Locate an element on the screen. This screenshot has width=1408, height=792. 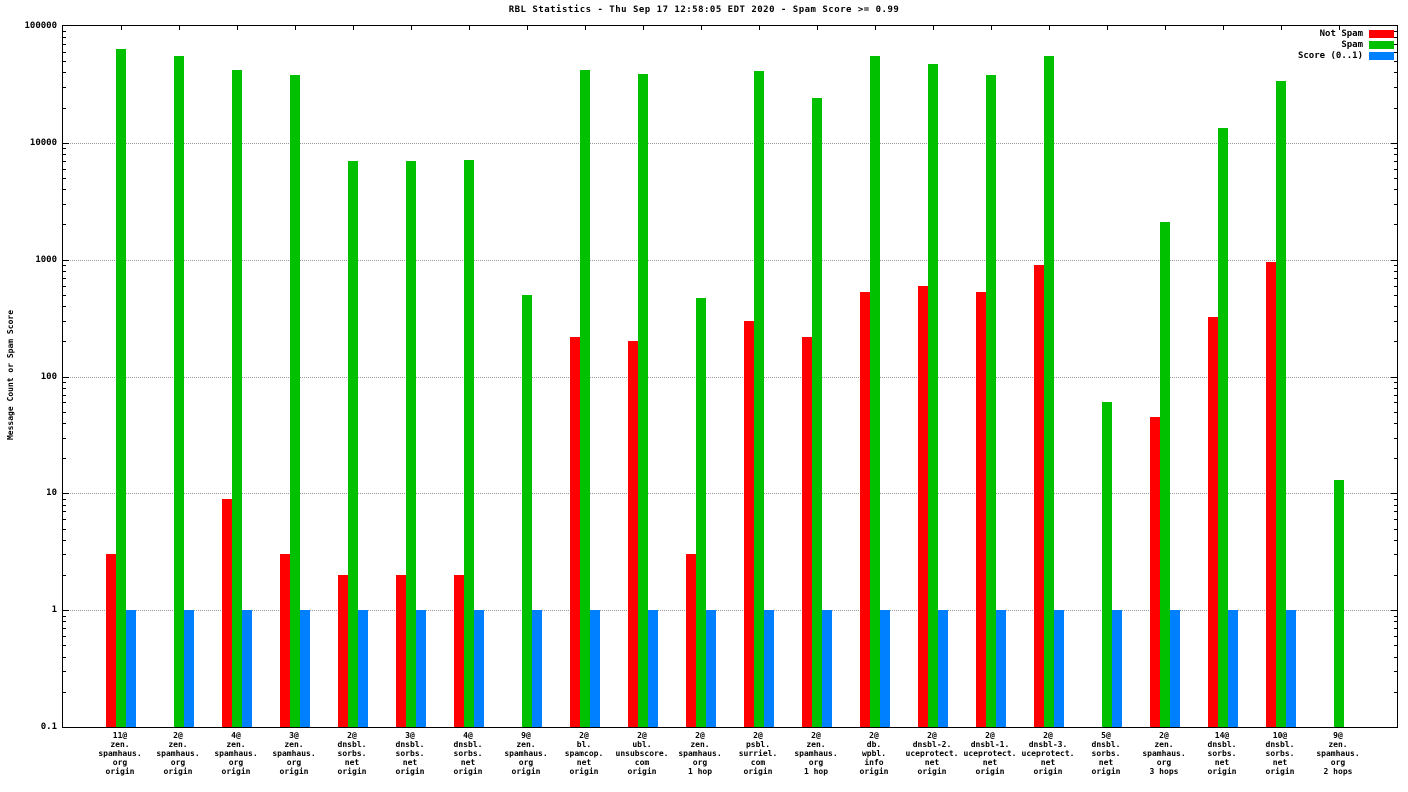
legend-swatch is located at coordinates (1381, 55).